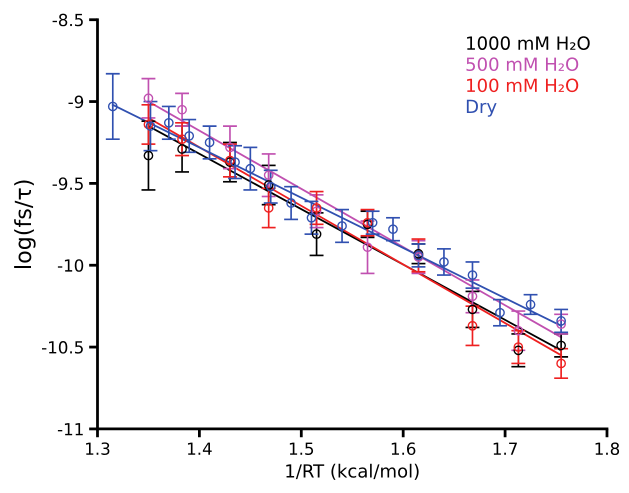  Describe the element at coordinates (71, 265) in the screenshot. I see `y-tick-label: -10` at that location.